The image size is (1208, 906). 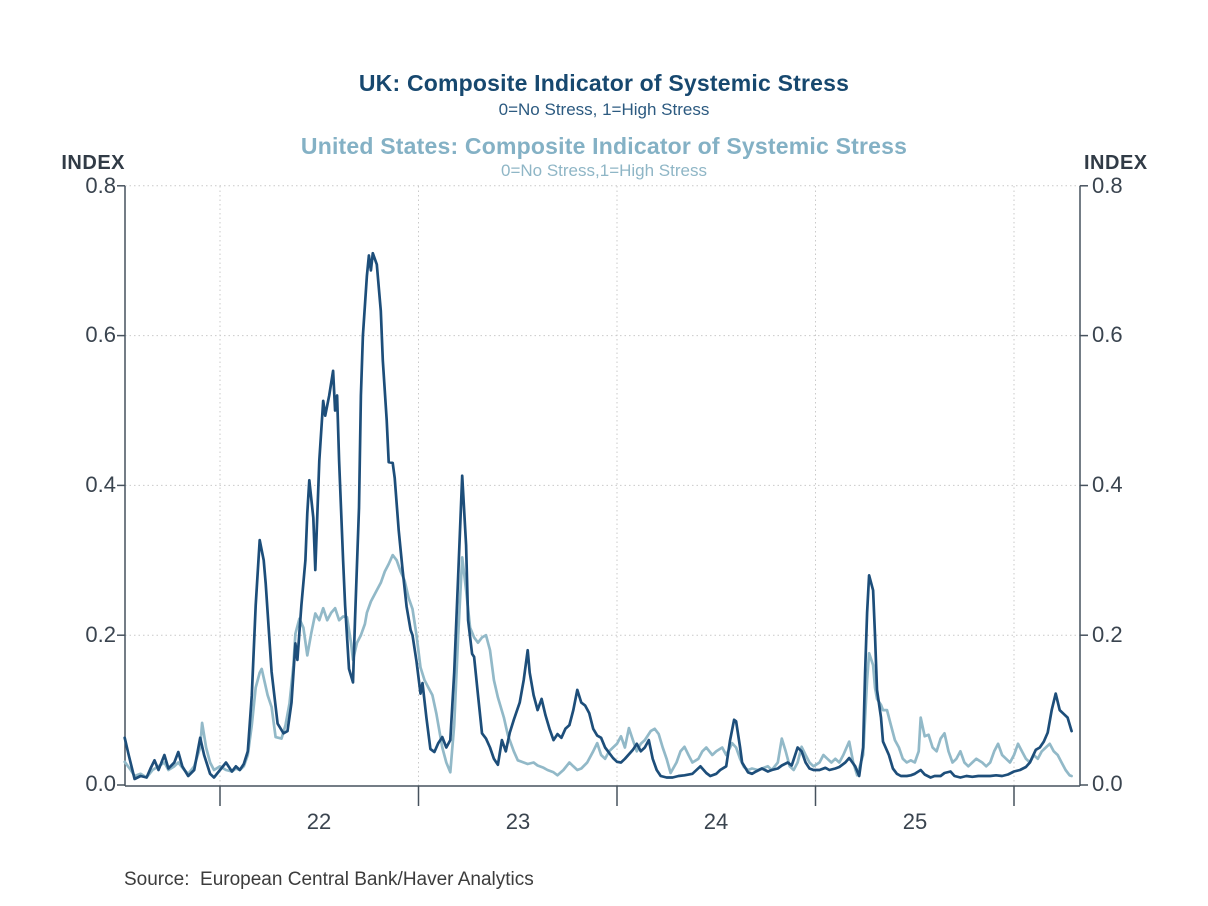 I want to click on y-tick-label-right: 0.6, so click(x=1107, y=334).